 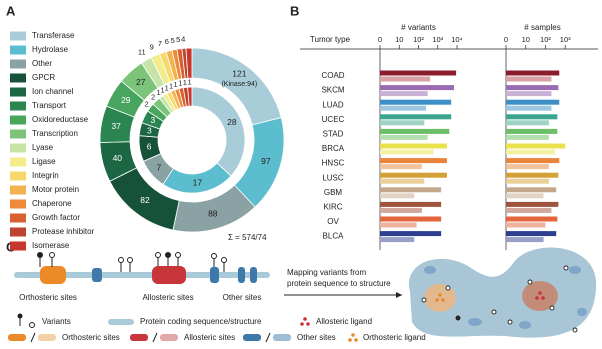 What do you see at coordinates (209, 337) in the screenshot?
I see `legend-label: Allosteric sites` at bounding box center [209, 337].